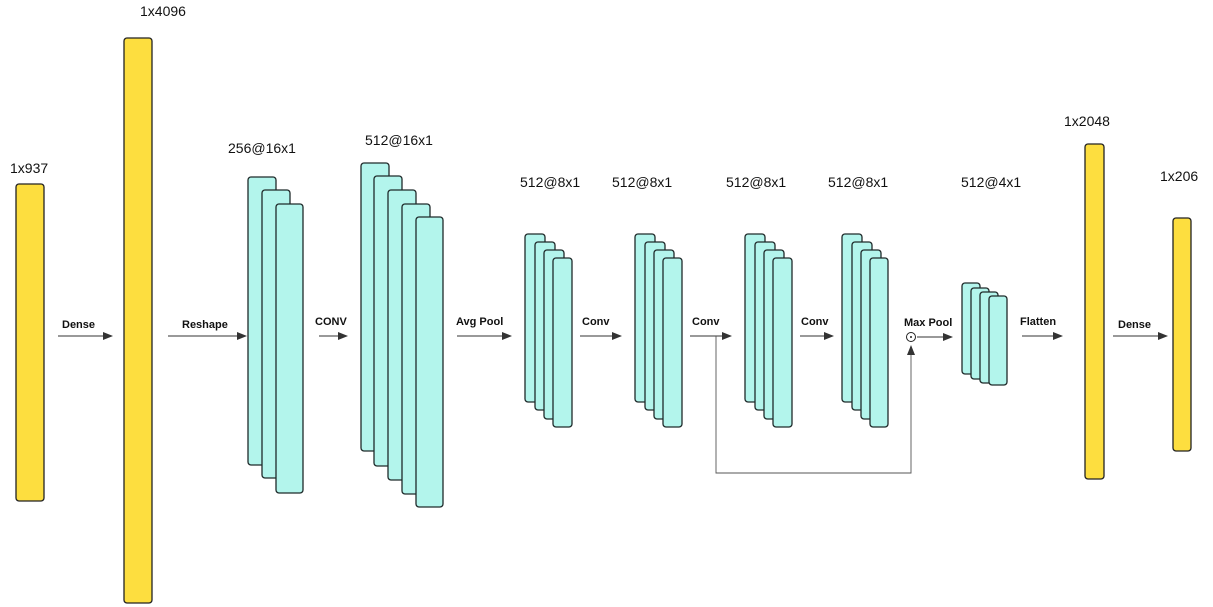 The height and width of the screenshot is (607, 1213). Describe the element at coordinates (596, 322) in the screenshot. I see `op-label-conv-2: Conv` at that location.